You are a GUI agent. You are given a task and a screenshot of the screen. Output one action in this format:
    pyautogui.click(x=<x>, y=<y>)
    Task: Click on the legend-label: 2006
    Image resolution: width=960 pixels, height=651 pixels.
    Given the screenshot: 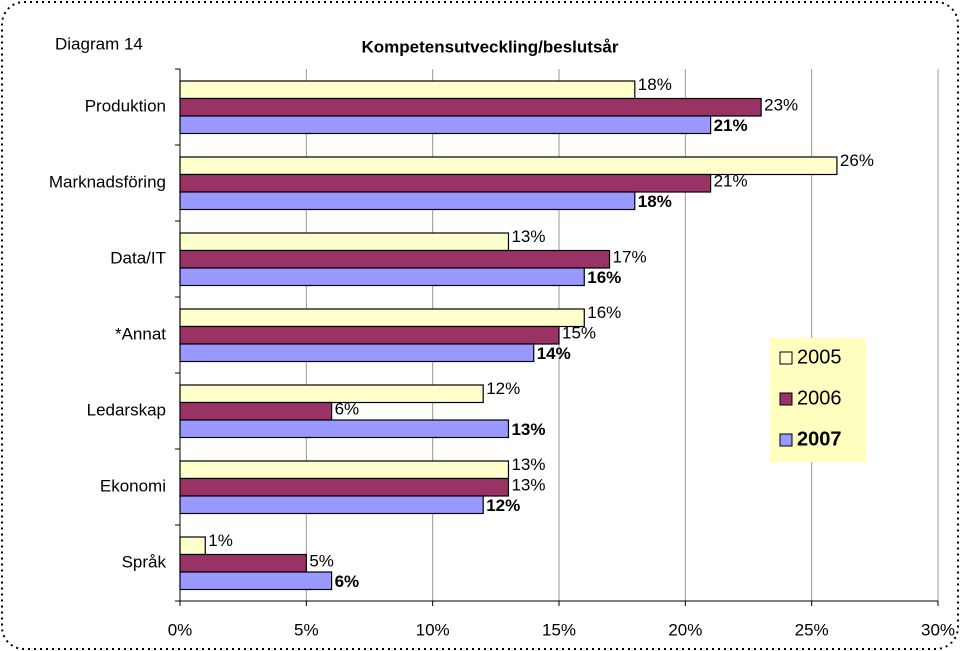 What is the action you would take?
    pyautogui.click(x=819, y=398)
    